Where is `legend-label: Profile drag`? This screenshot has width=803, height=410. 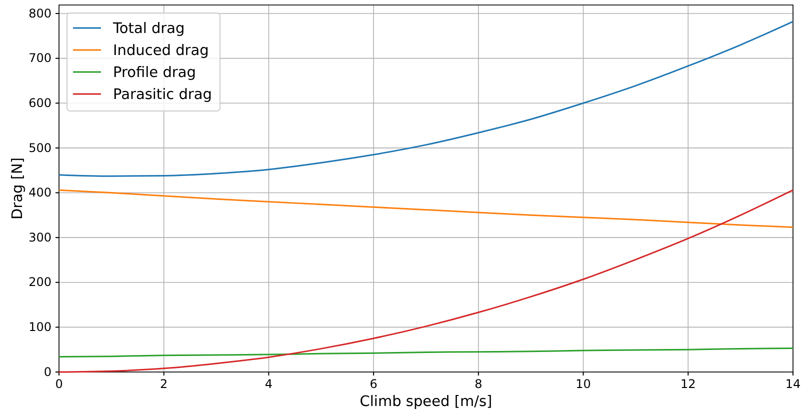
legend-label: Profile drag is located at coordinates (154, 73).